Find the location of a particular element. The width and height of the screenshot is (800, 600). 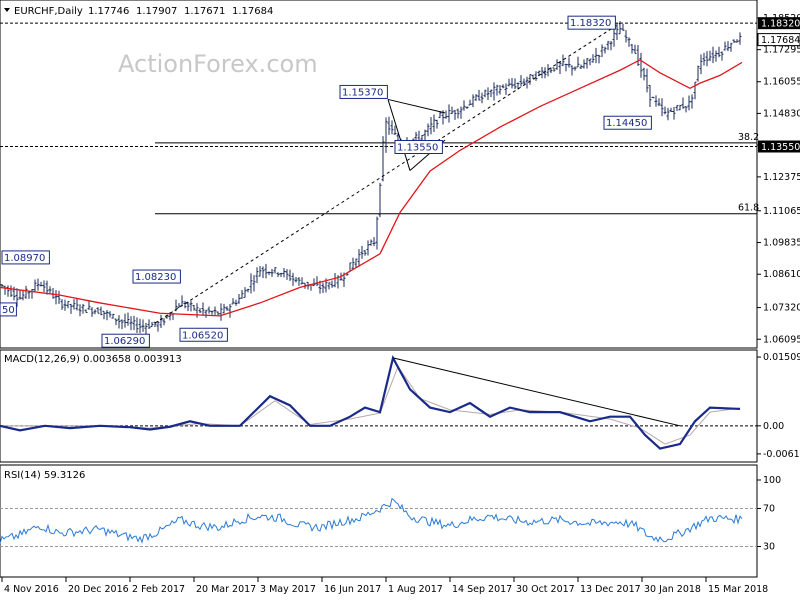

price-tag-label: 1.17684 is located at coordinates (780, 40).